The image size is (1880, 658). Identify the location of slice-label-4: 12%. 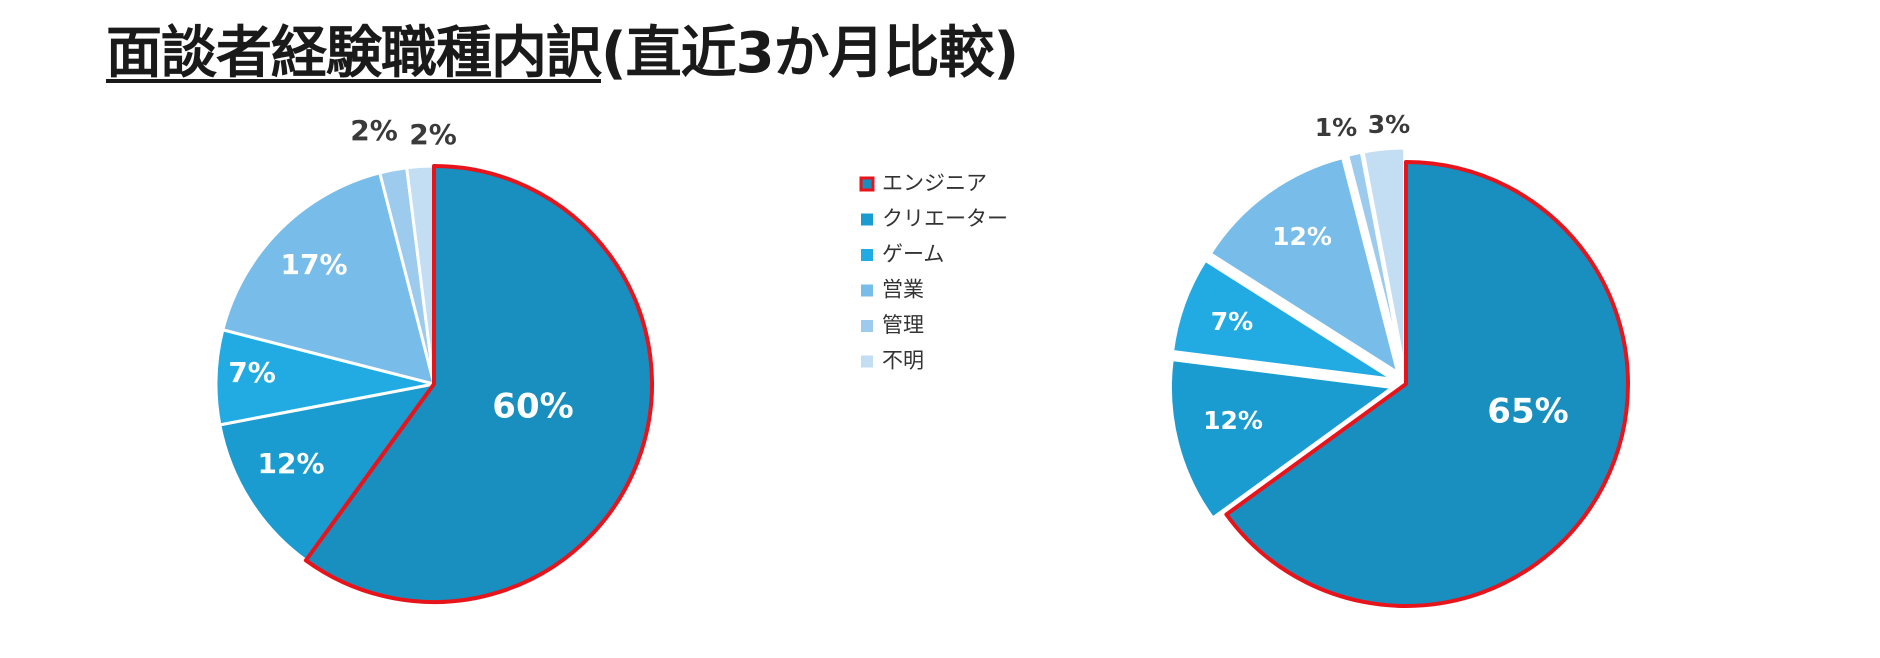
(1302, 236).